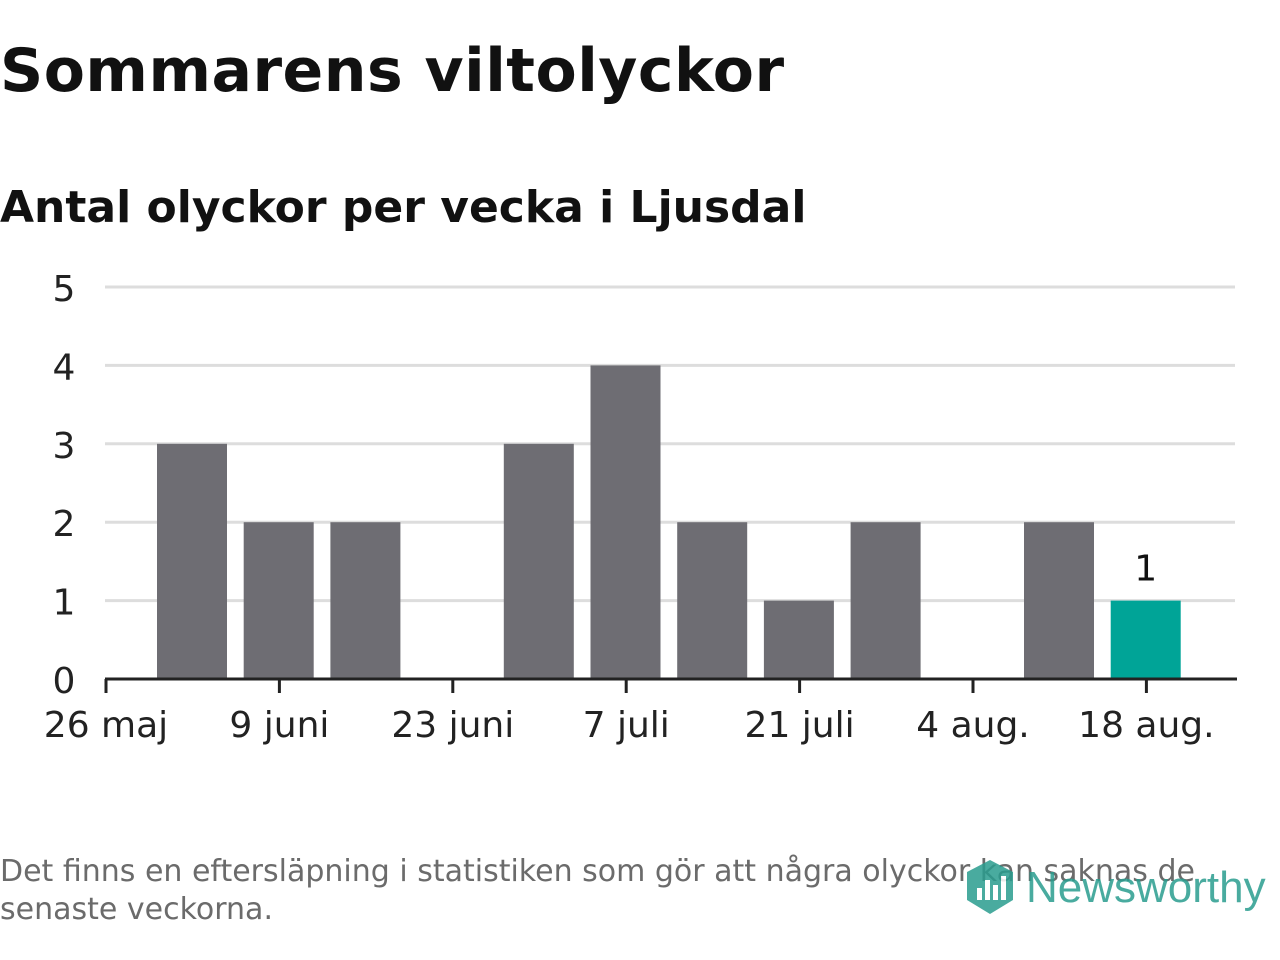  I want to click on data-labels: 1, so click(1145, 569).